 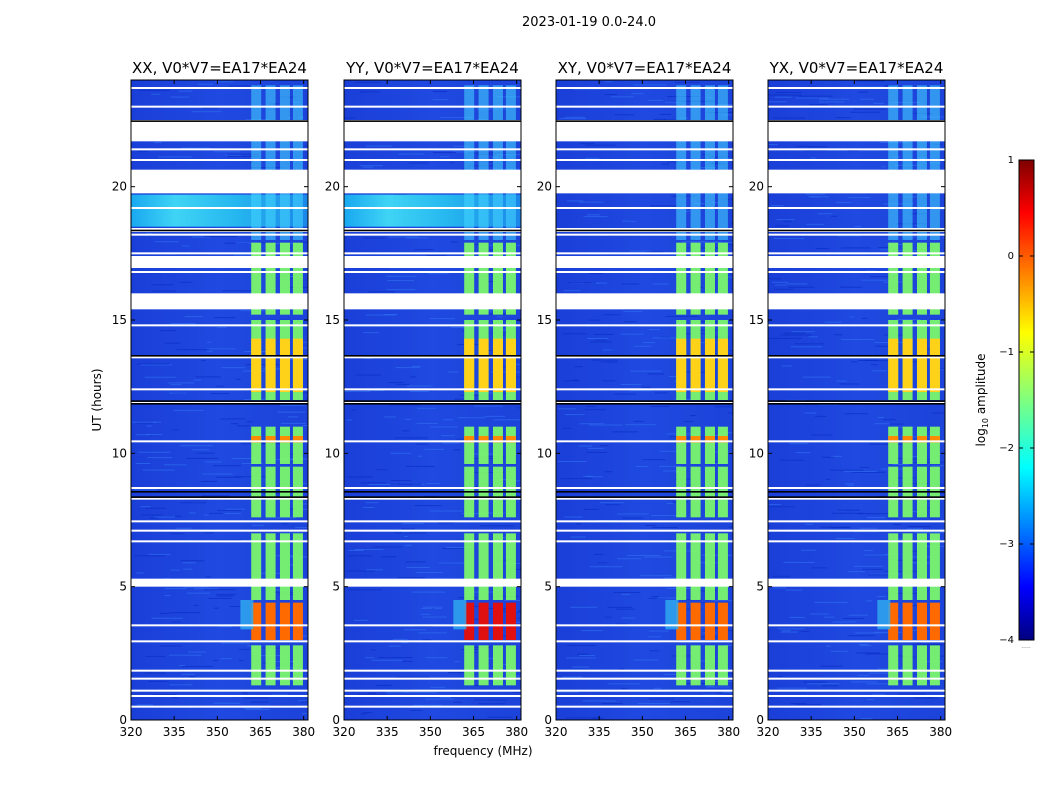 I want to click on y-tick-label: 5, so click(x=548, y=587).